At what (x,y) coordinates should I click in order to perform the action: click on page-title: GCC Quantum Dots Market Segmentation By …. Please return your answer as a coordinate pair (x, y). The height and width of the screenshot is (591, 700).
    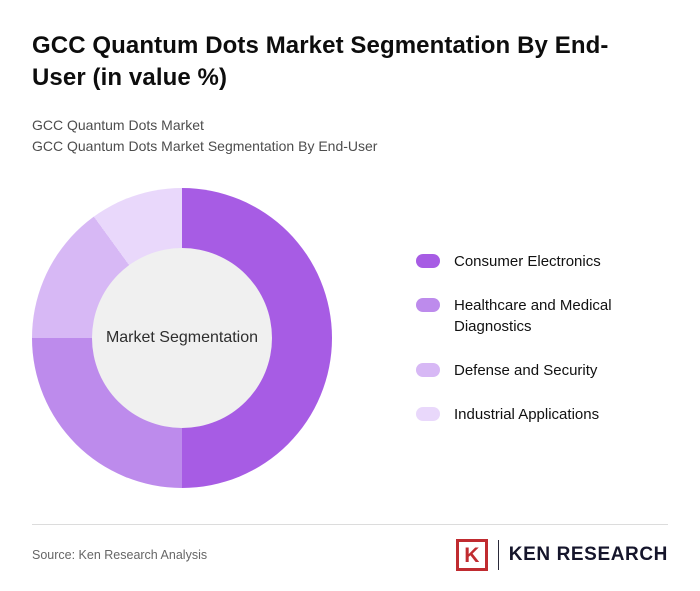
    Looking at the image, I should click on (320, 62).